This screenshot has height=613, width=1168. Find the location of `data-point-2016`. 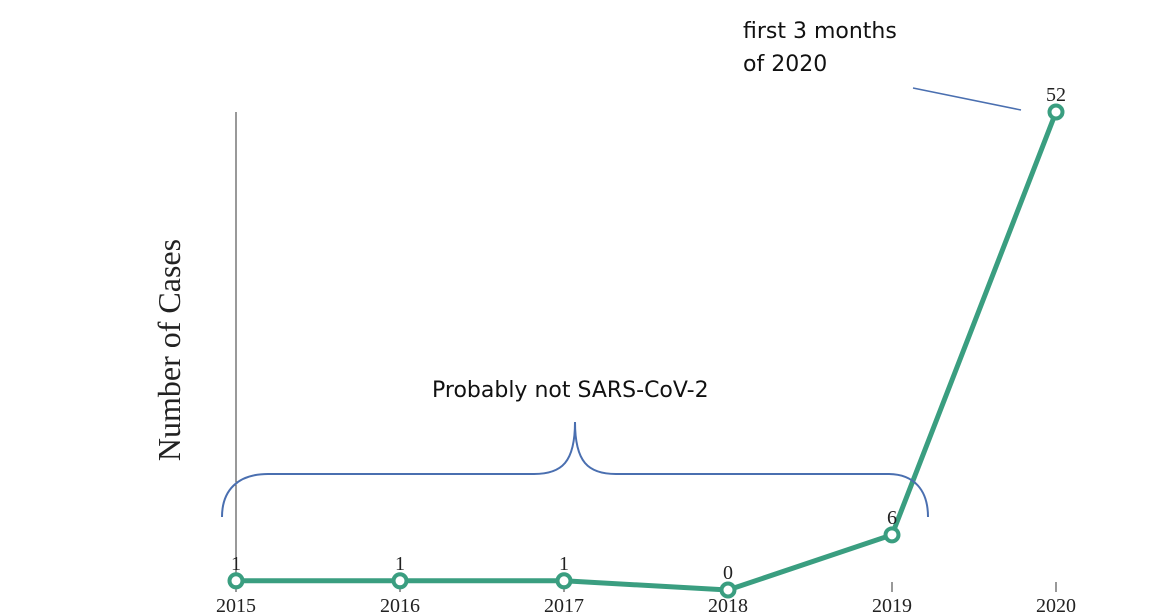

data-point-2016 is located at coordinates (400, 581).